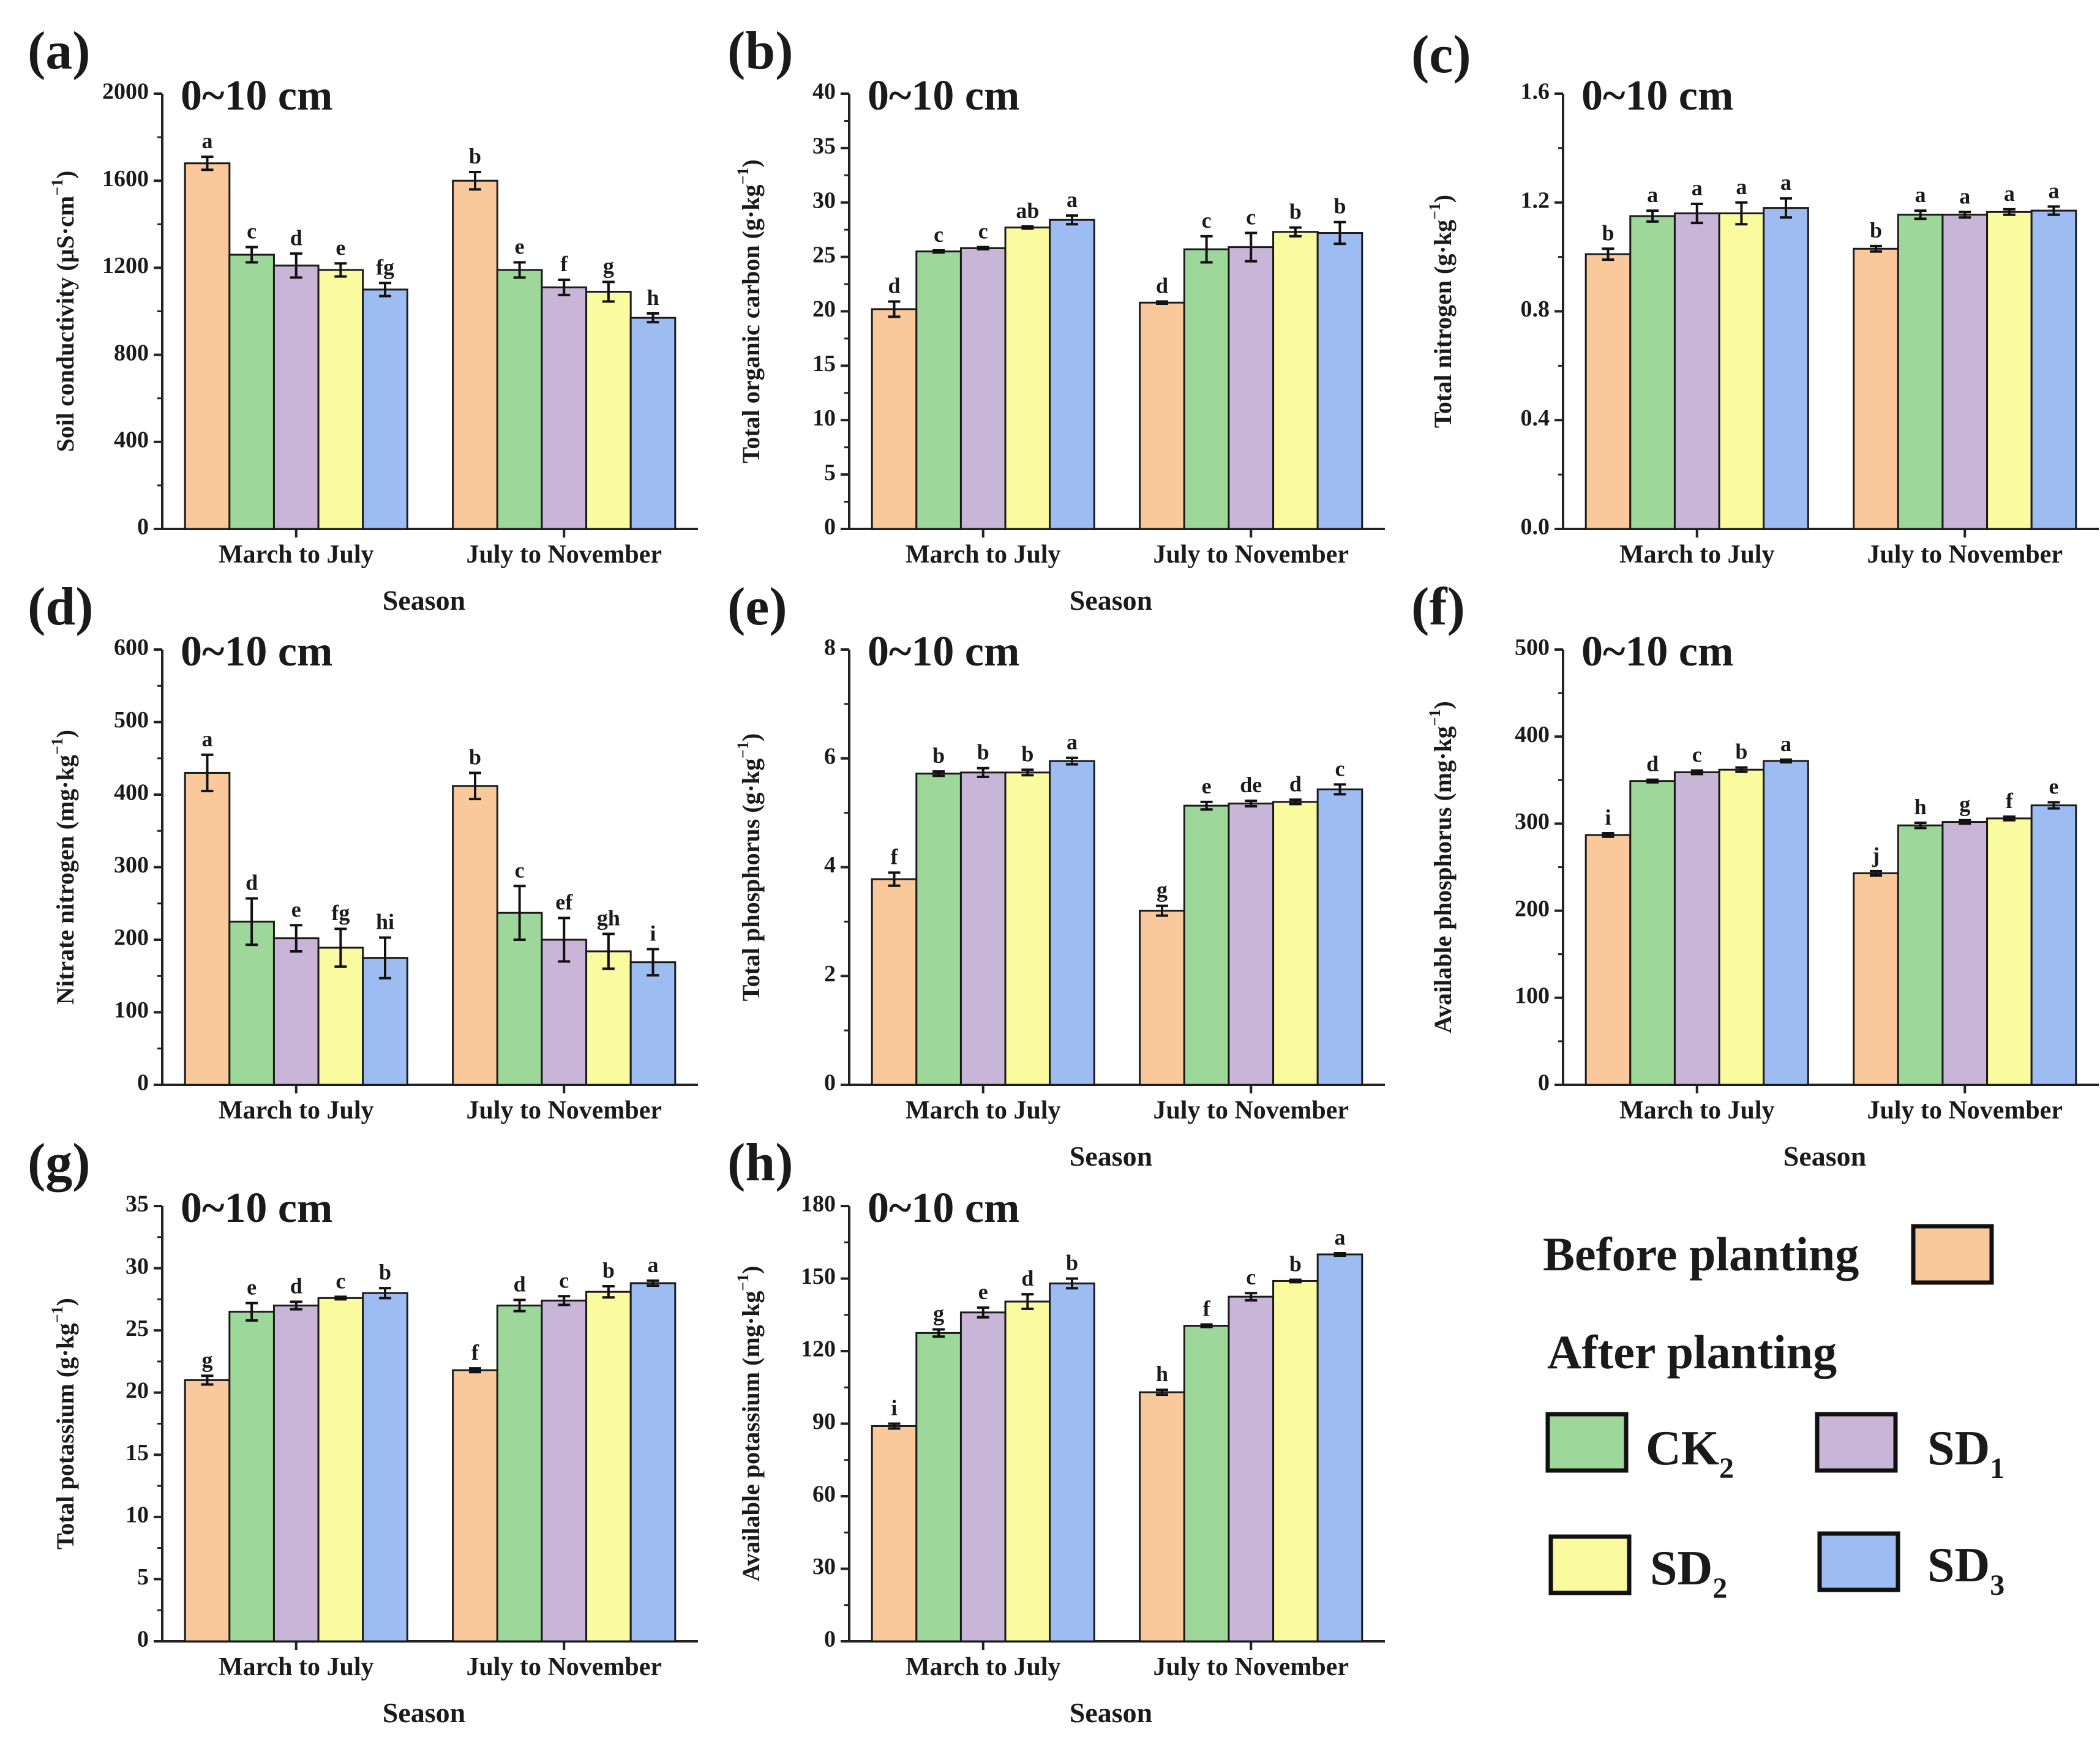  I want to click on significance-letter: j, so click(1876, 855).